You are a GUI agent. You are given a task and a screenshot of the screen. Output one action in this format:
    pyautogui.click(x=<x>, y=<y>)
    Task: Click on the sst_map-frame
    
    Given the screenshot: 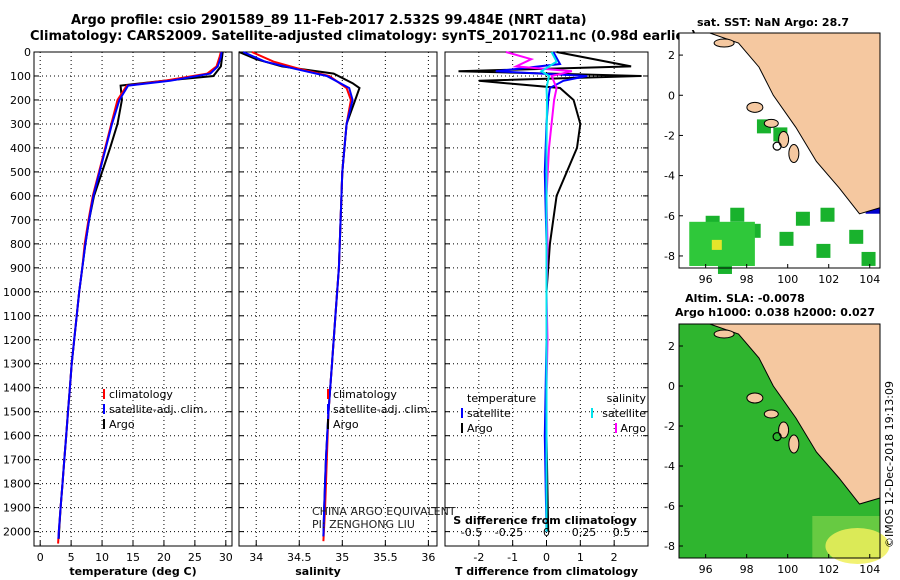 What is the action you would take?
    pyautogui.click(x=779, y=150)
    